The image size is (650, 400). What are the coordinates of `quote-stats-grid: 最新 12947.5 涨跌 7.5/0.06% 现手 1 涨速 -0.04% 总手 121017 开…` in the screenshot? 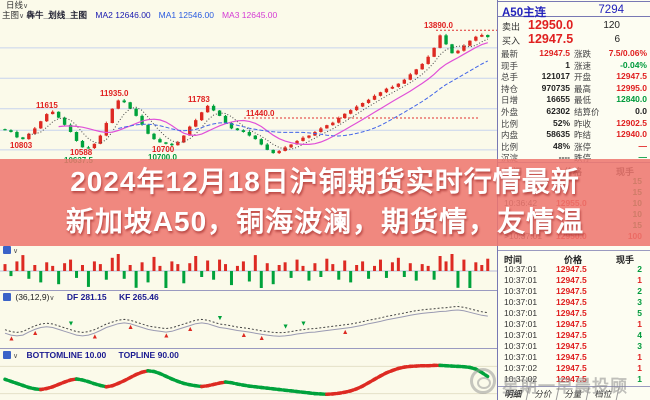 It's located at (574, 105).